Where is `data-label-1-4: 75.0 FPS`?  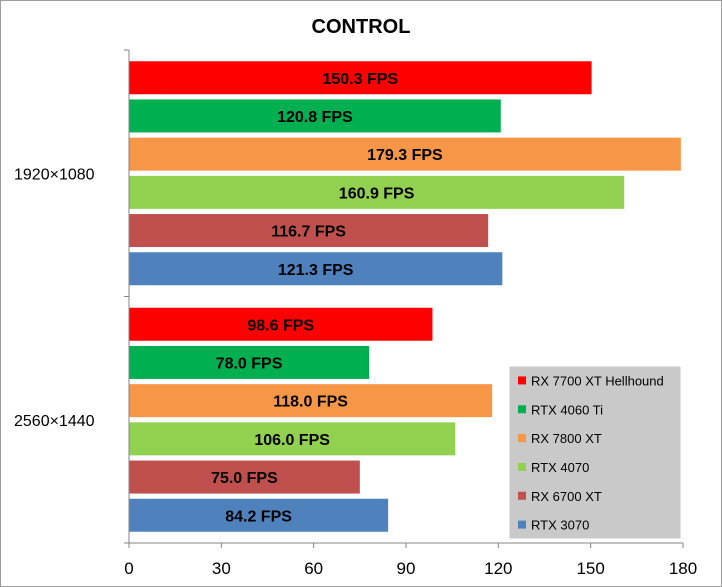 data-label-1-4: 75.0 FPS is located at coordinates (244, 478).